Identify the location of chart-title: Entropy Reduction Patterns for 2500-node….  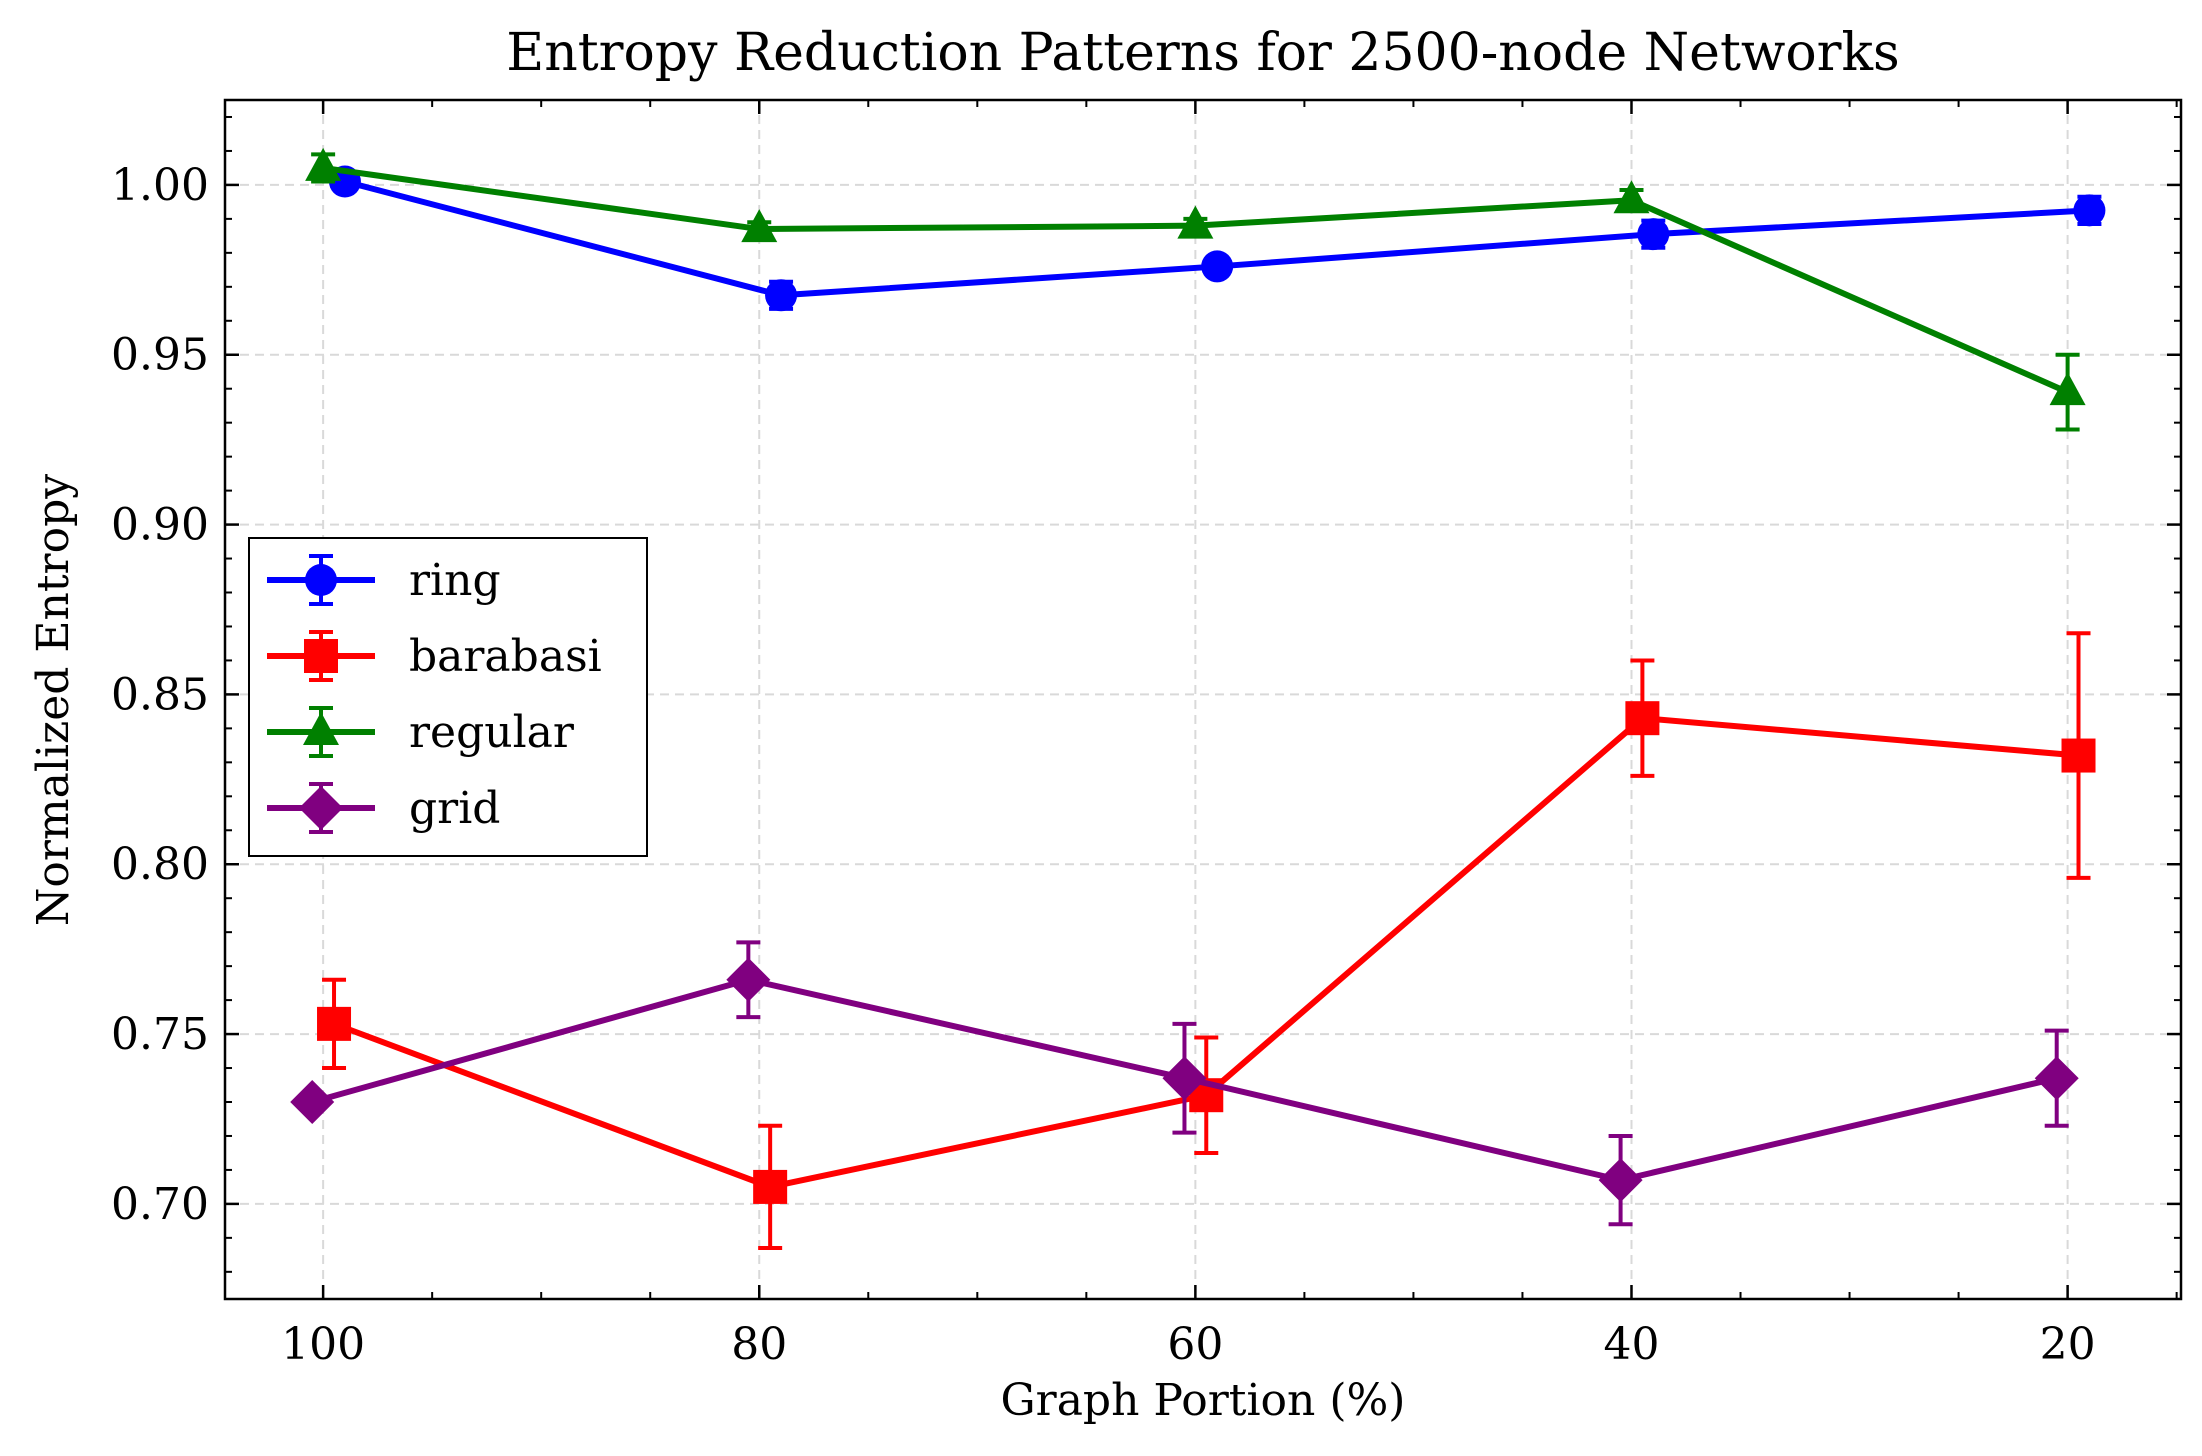
(1202, 53).